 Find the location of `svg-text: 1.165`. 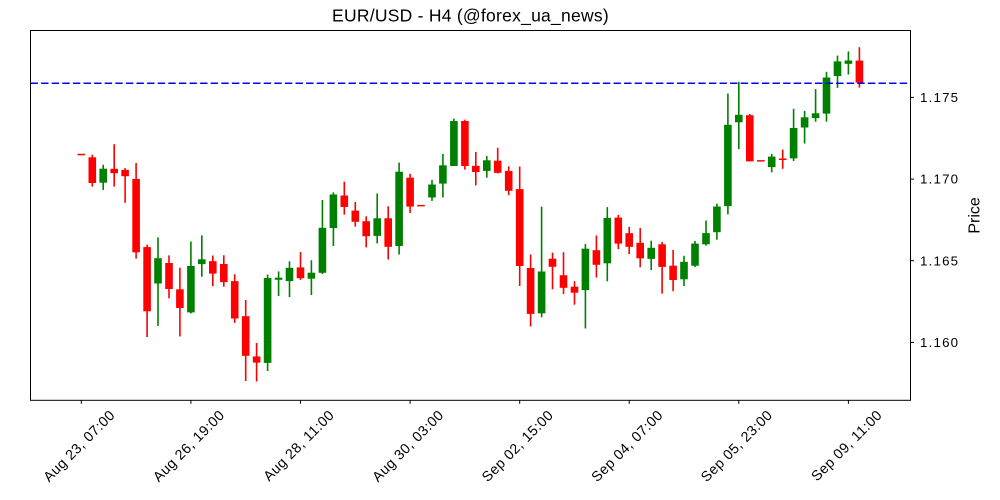

svg-text: 1.165 is located at coordinates (939, 260).